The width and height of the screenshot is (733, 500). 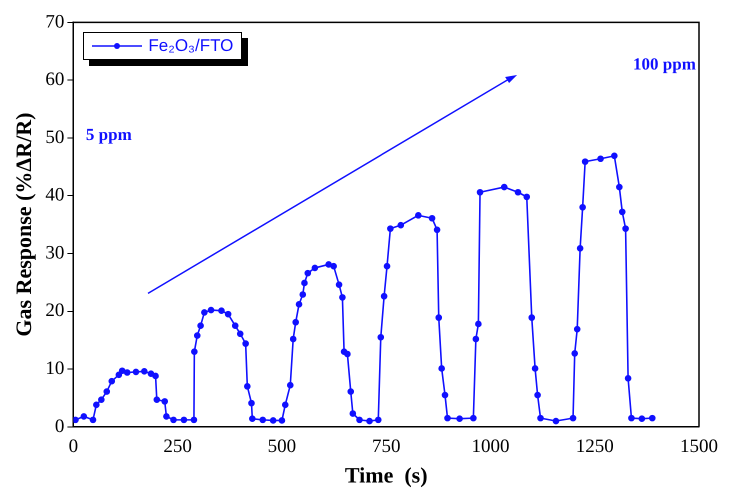 I want to click on x-tick-label: 0, so click(x=73, y=447).